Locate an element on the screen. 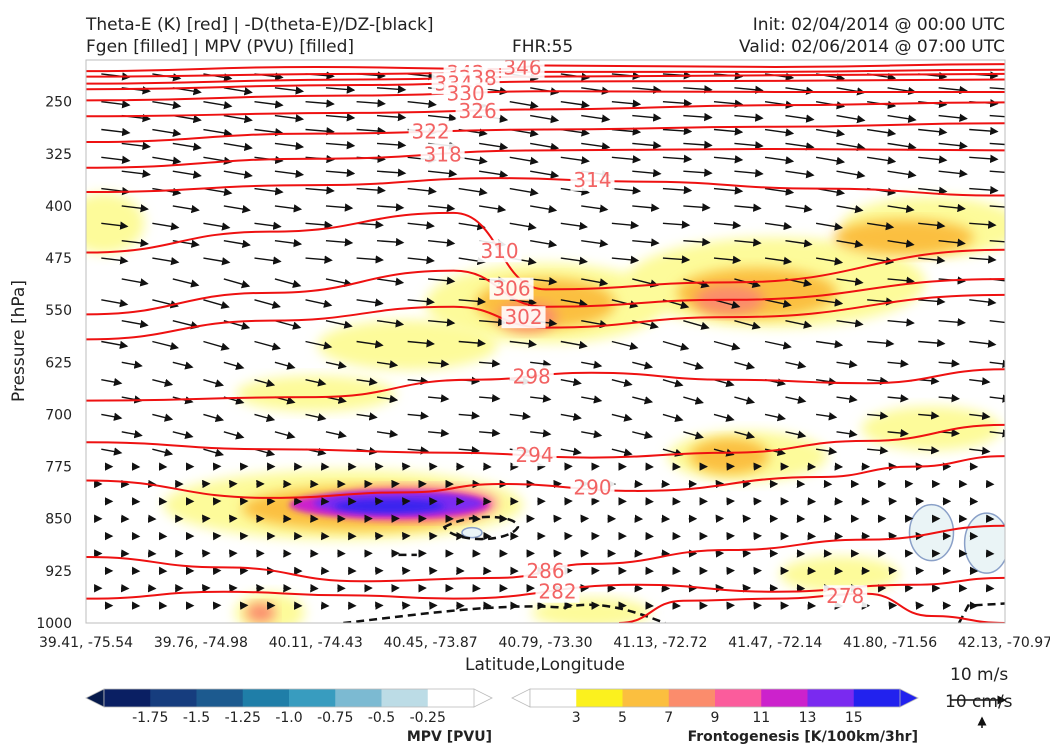  forecast-hour-label: FHR:55 is located at coordinates (543, 47).